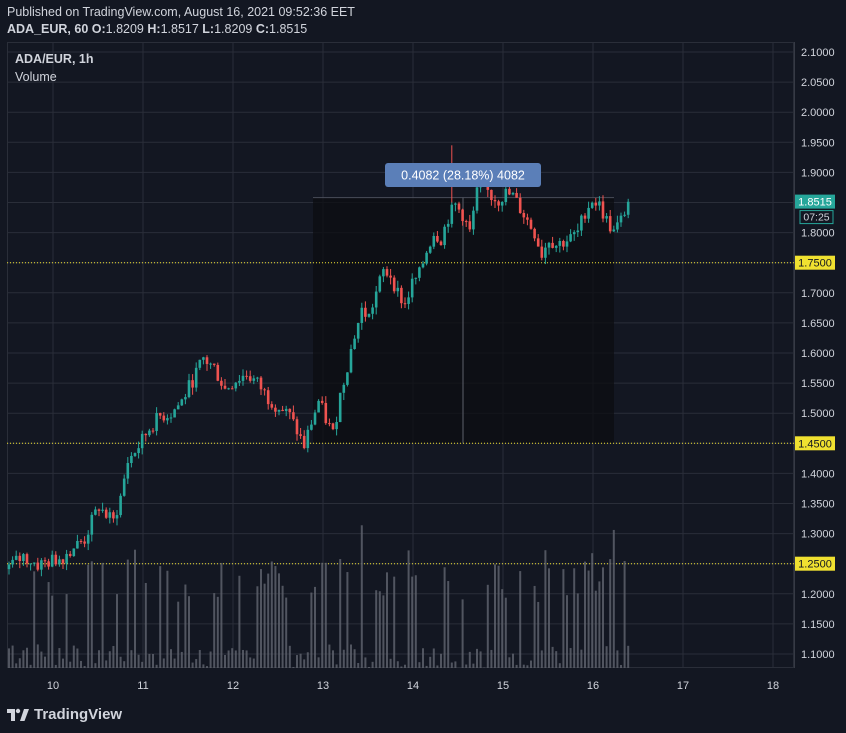 Image resolution: width=846 pixels, height=733 pixels. What do you see at coordinates (124, 29) in the screenshot?
I see `open-value: 1.8209` at bounding box center [124, 29].